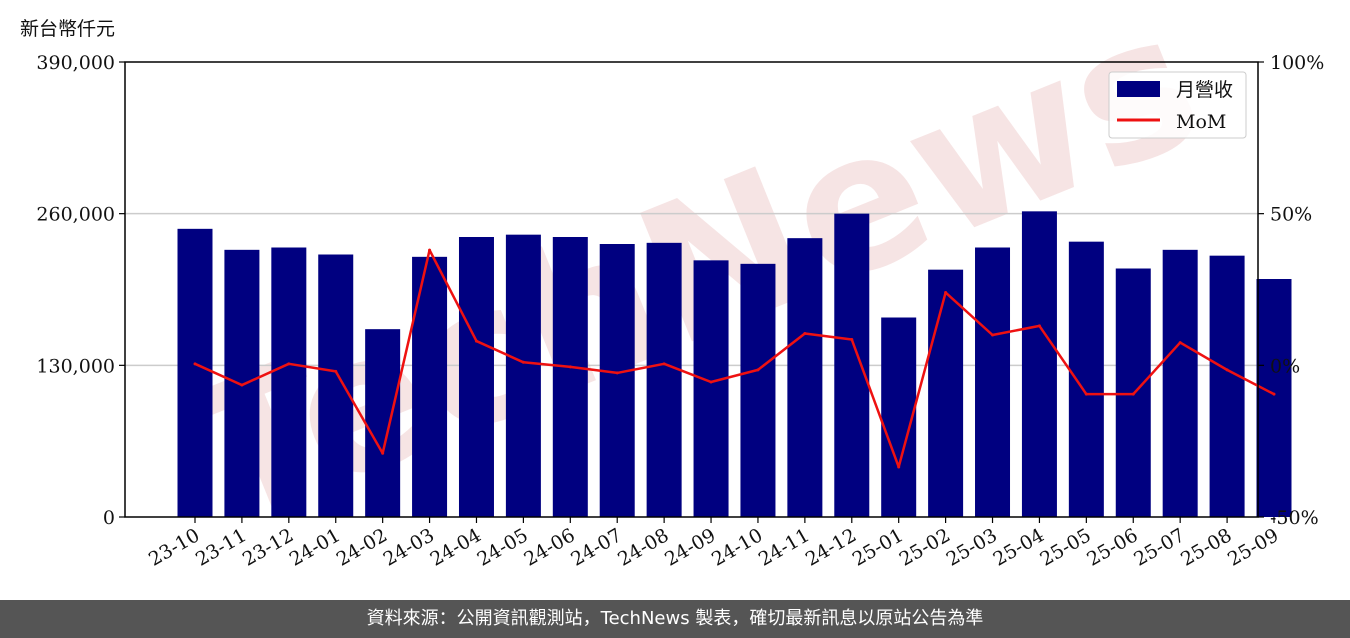  Describe the element at coordinates (831, 547) in the screenshot. I see `x-tick-label: 24-12` at that location.